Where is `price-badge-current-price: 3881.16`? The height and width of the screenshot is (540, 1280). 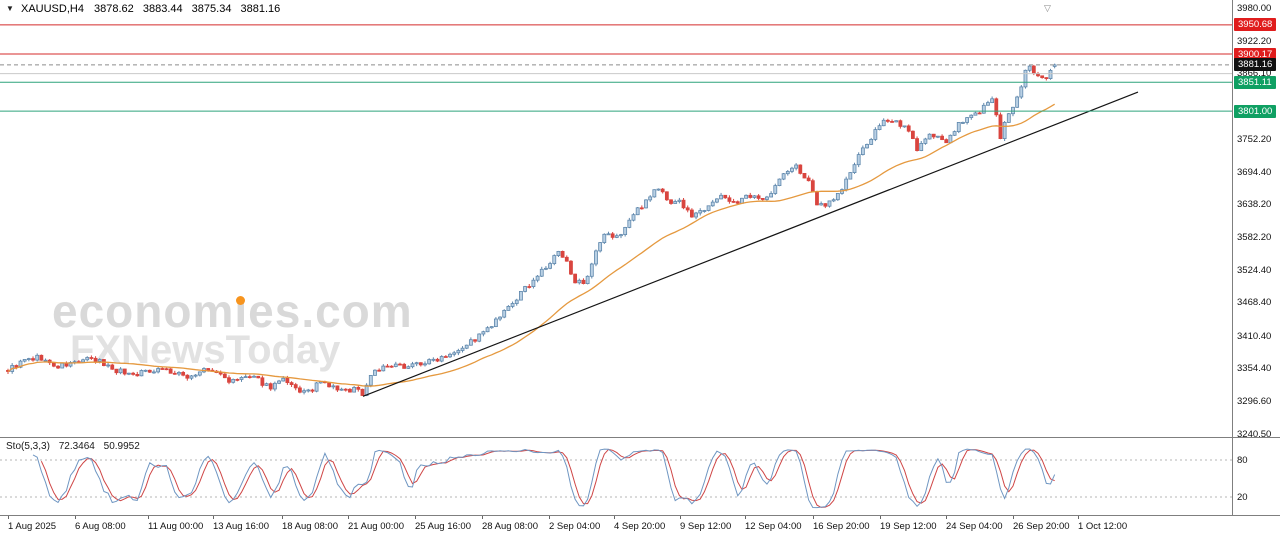
price-badge-current-price: 3881.16 is located at coordinates (1255, 65).